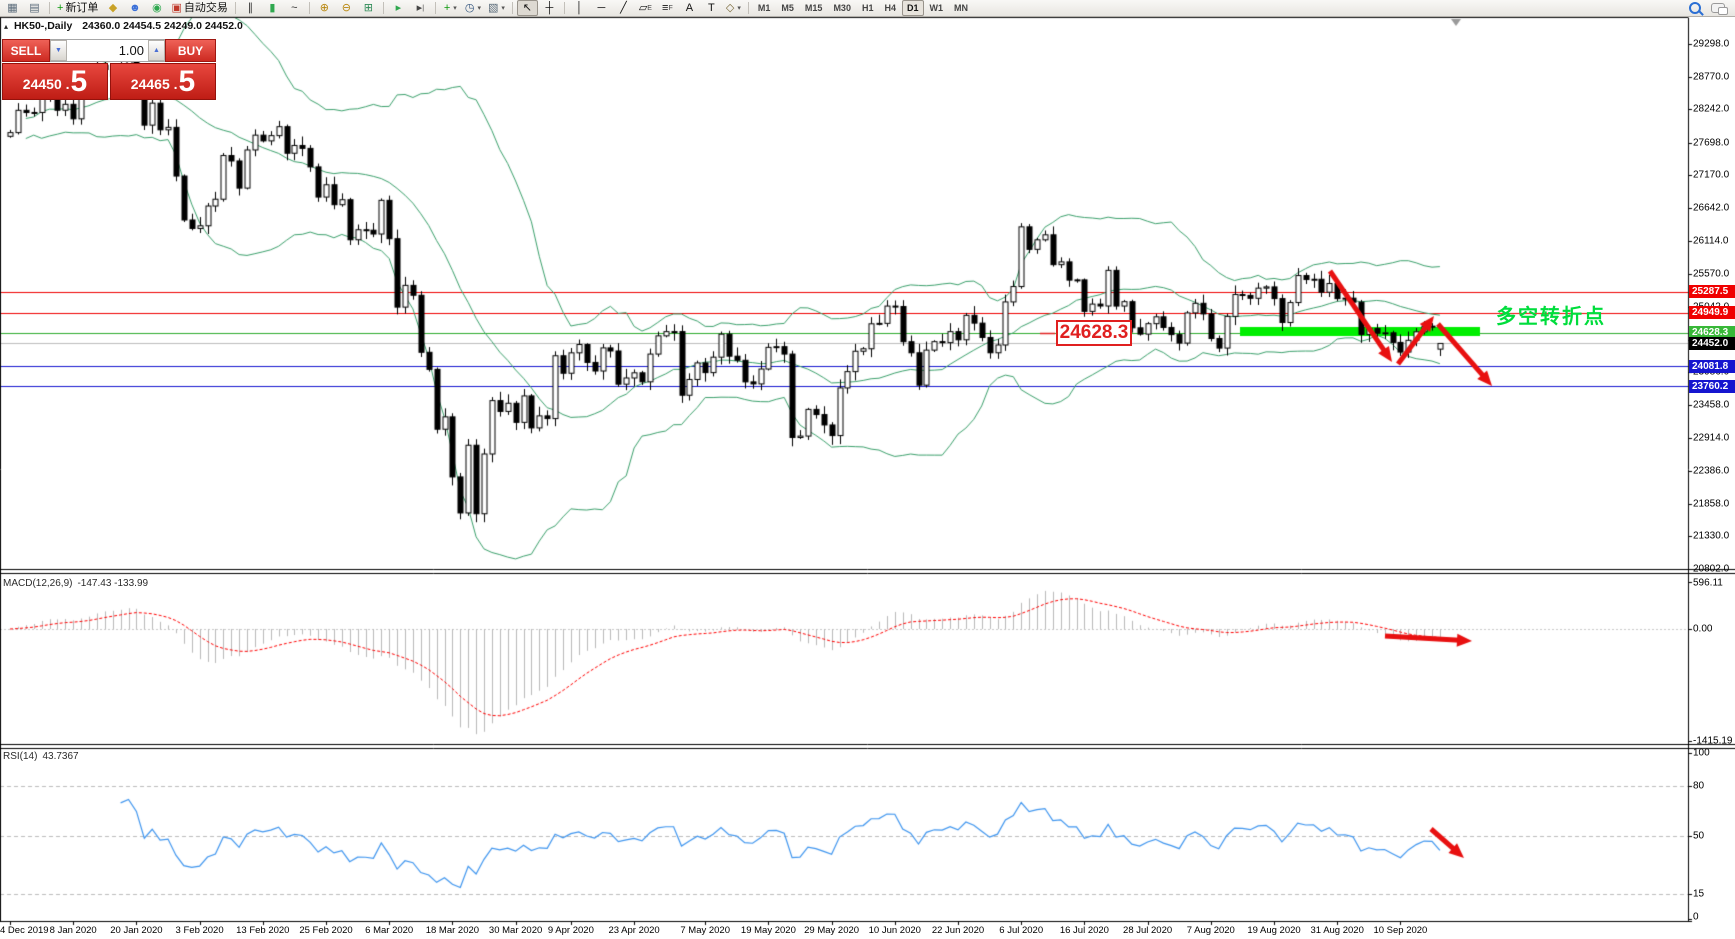  Describe the element at coordinates (294, 7) in the screenshot. I see `line-chart-icon: ~` at that location.